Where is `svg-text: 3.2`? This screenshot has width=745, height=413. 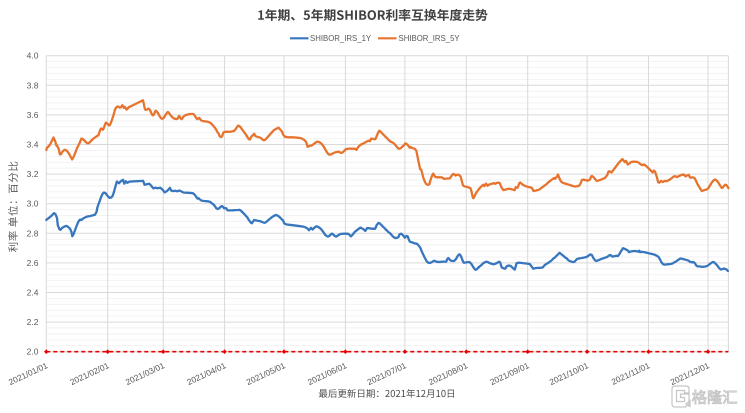 svg-text: 3.2 is located at coordinates (33, 174).